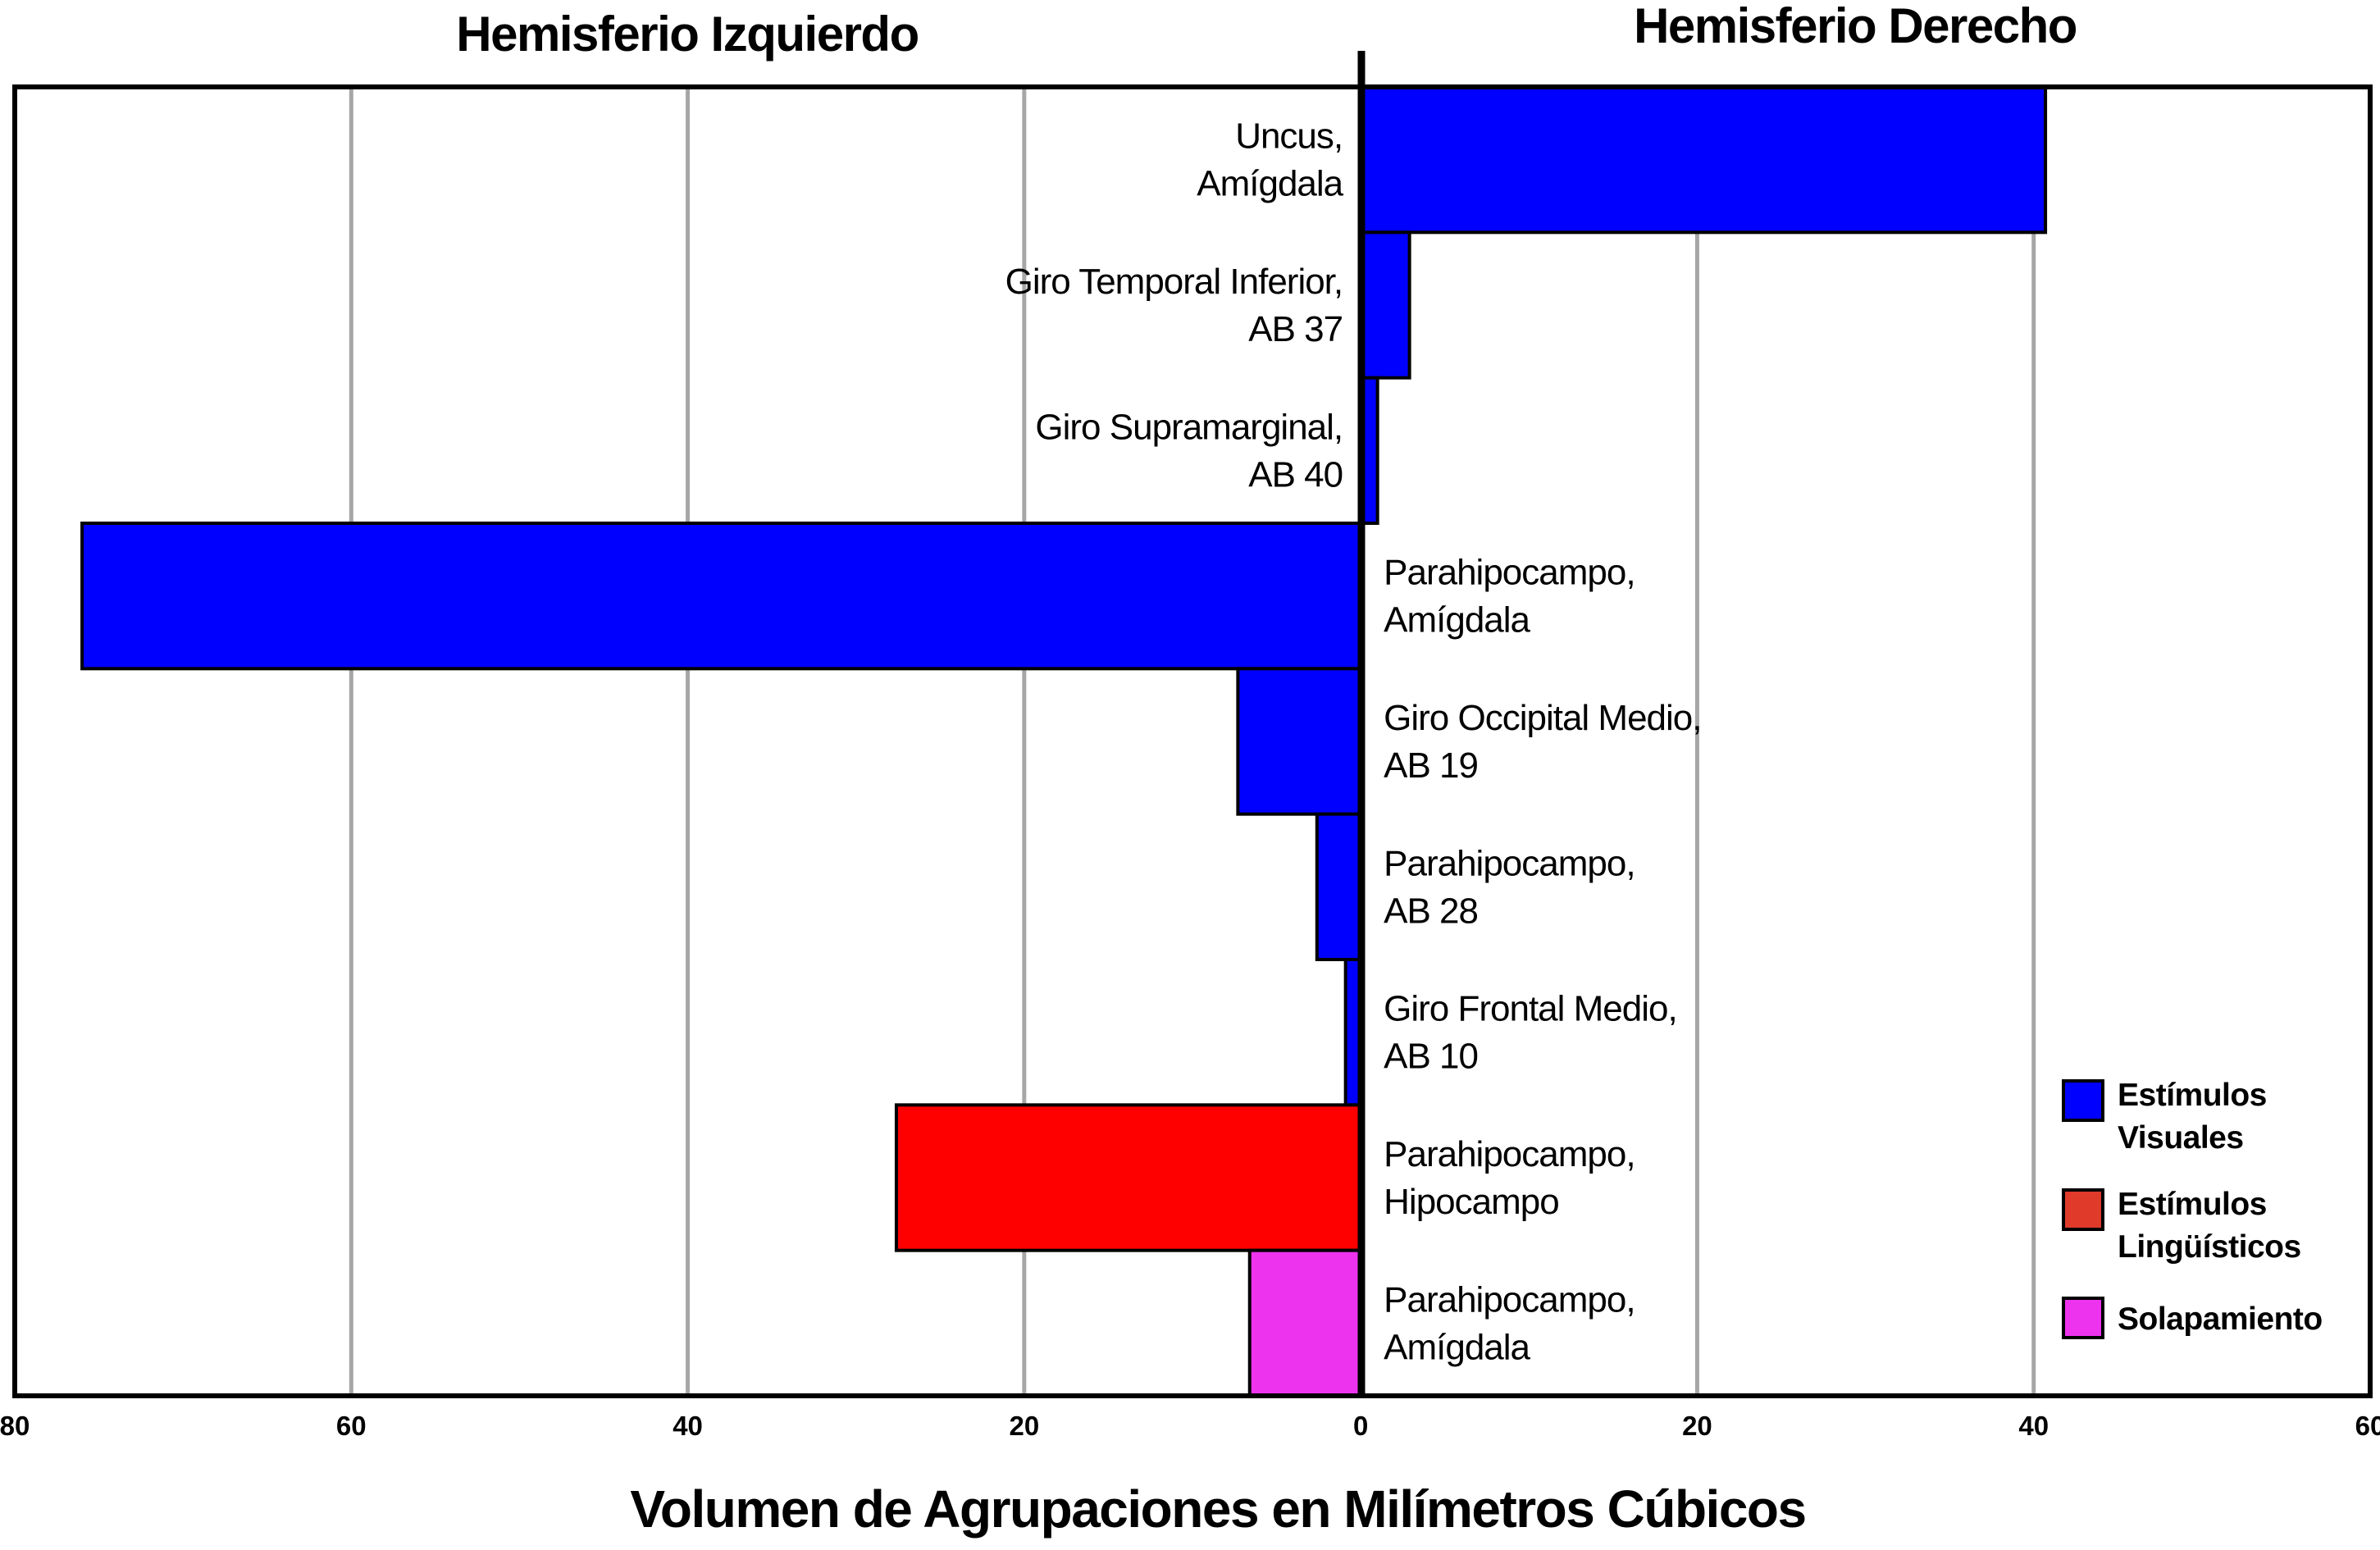  I want to click on x-tick-label-1: 60, so click(352, 1426).